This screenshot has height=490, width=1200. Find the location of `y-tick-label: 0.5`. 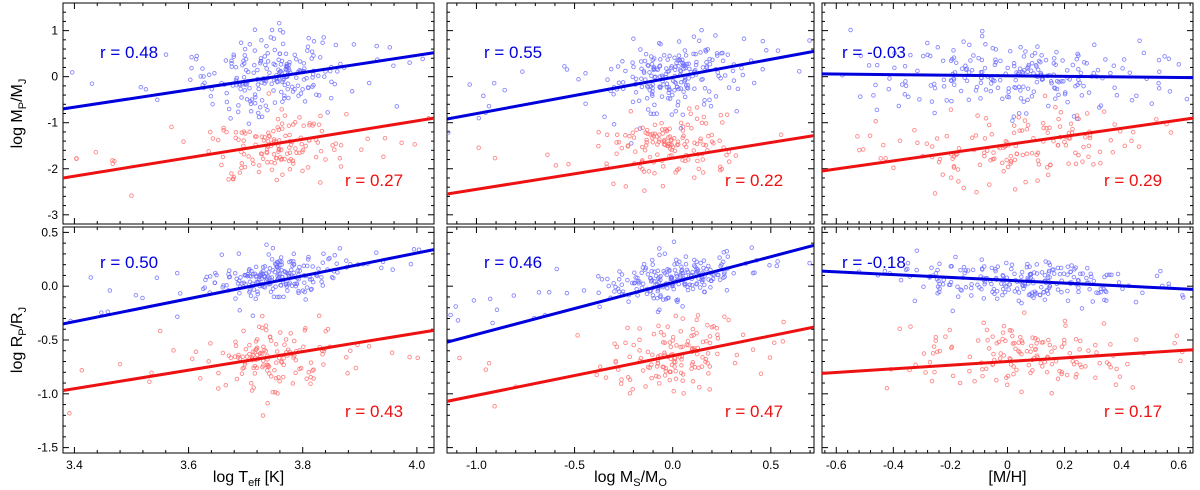

y-tick-label: 0.5 is located at coordinates (49, 232).